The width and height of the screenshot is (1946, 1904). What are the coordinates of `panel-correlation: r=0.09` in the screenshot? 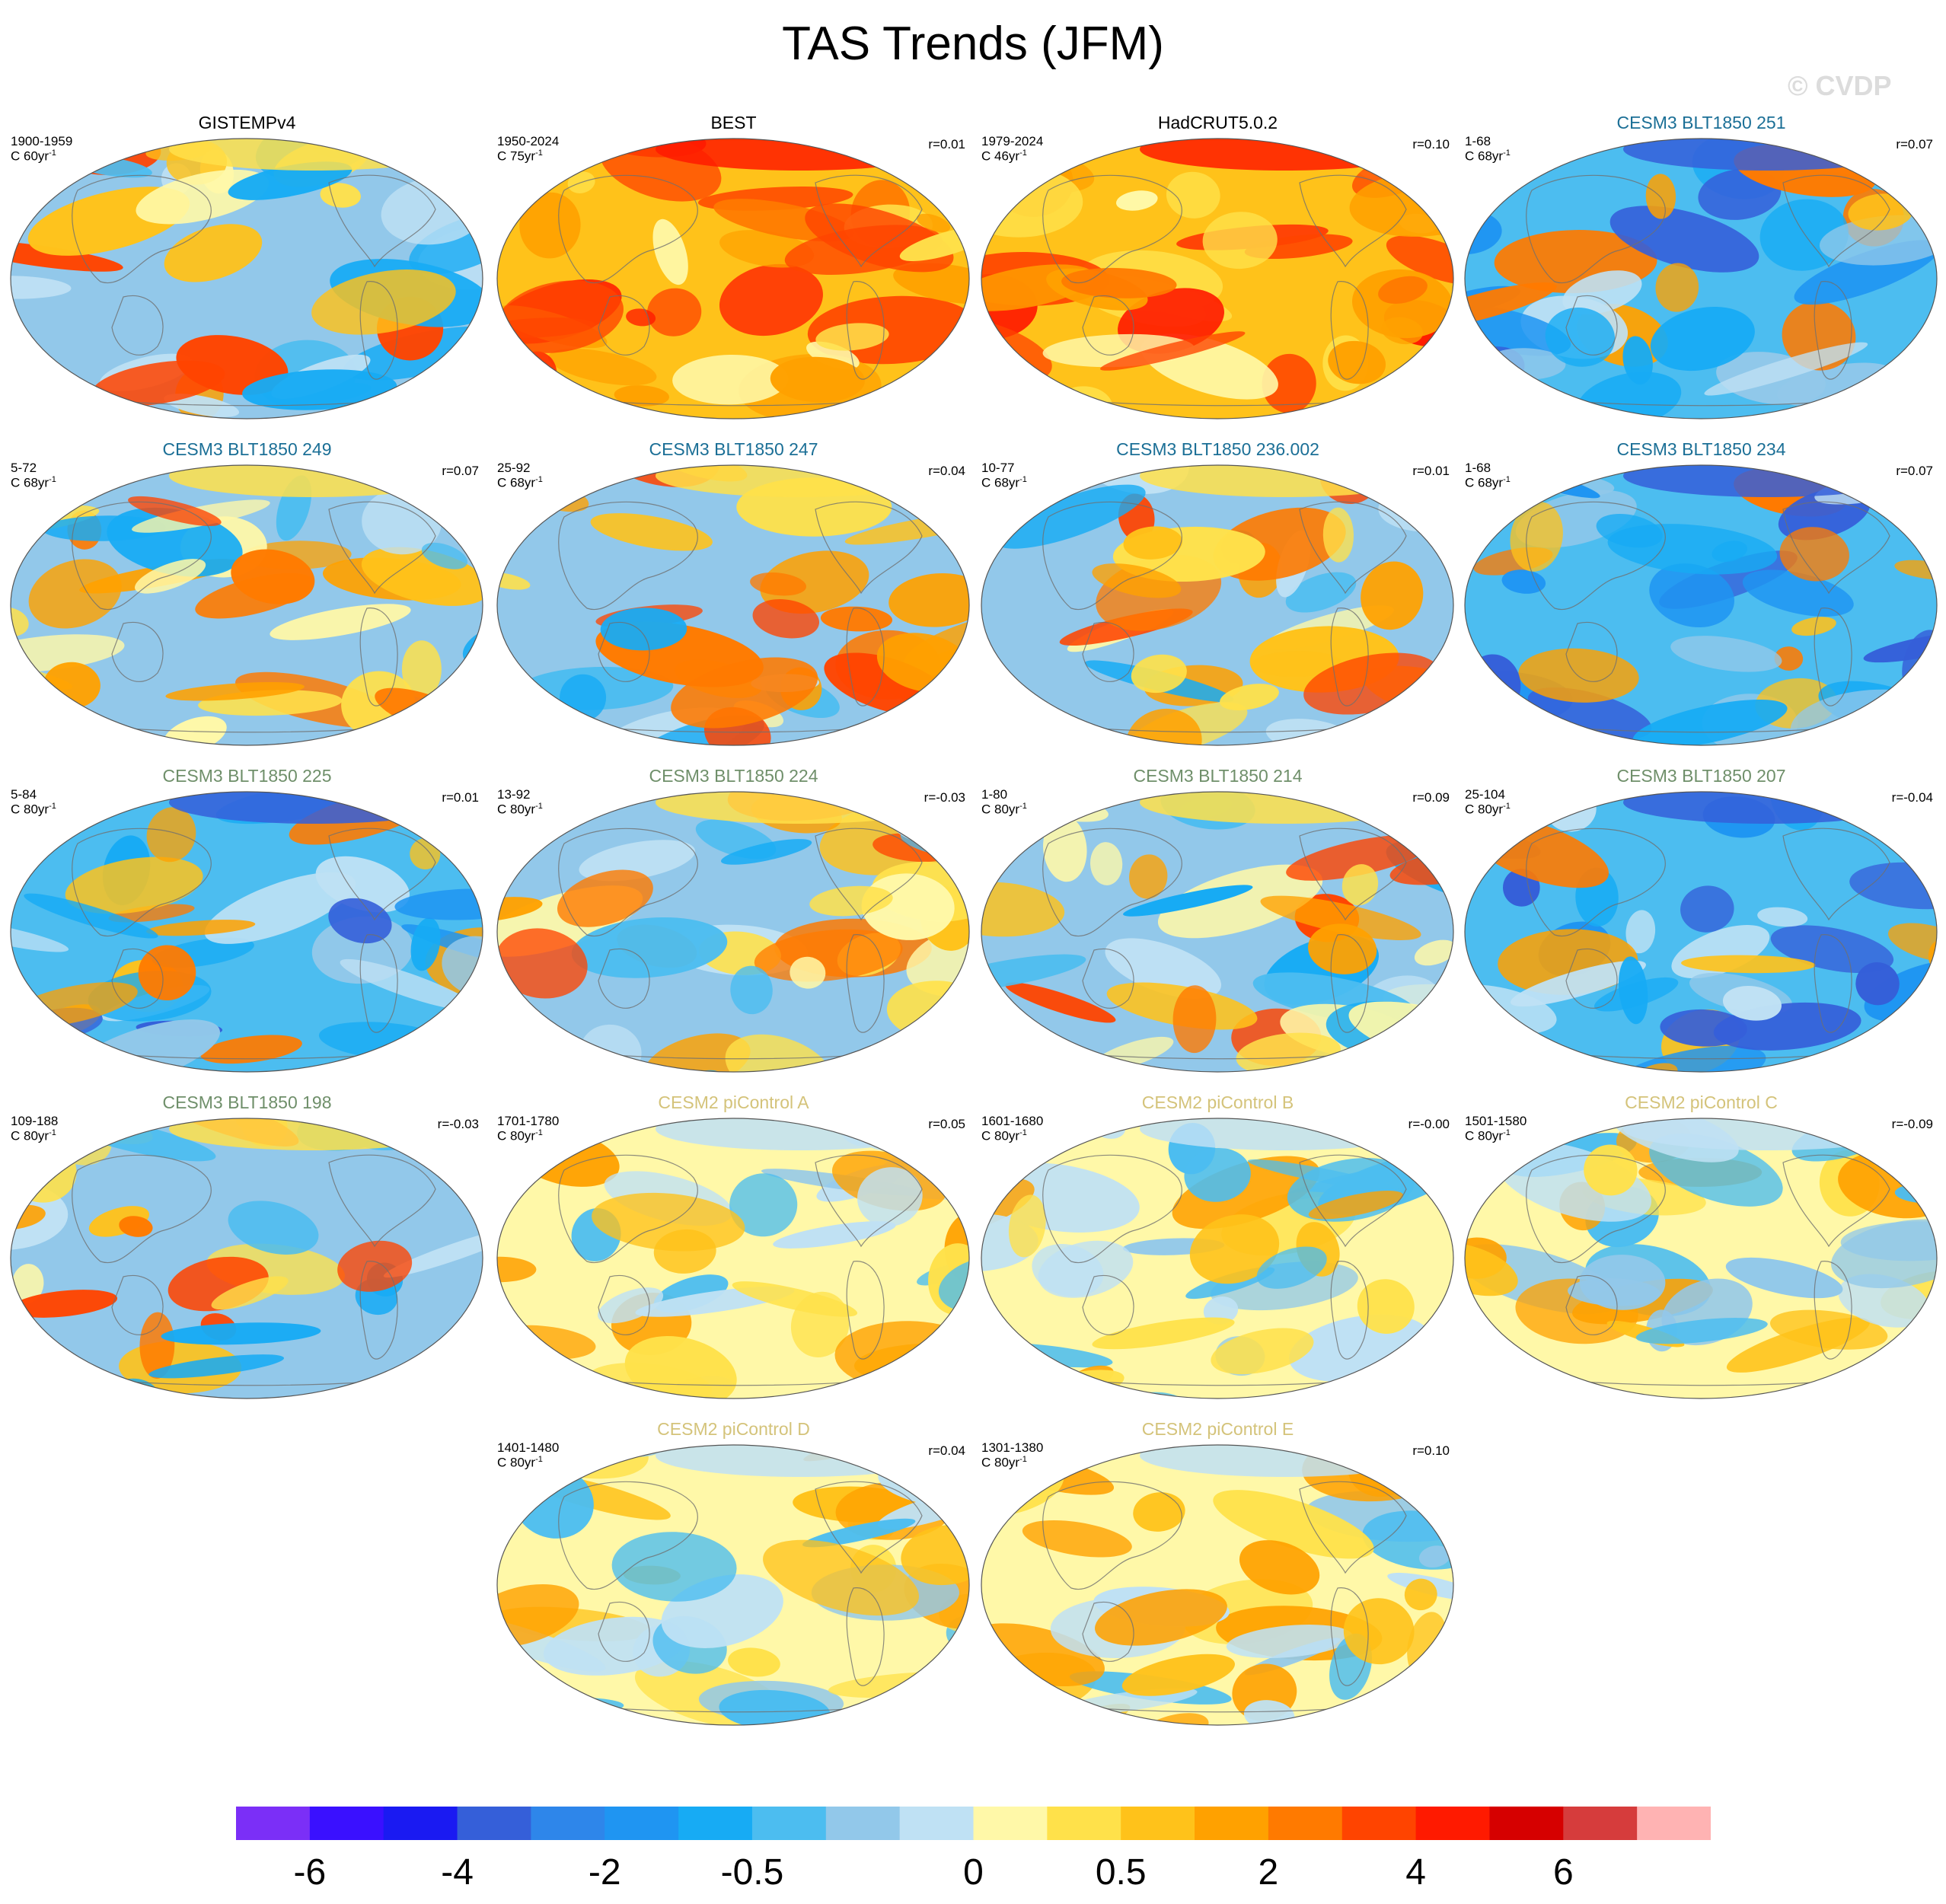 It's located at (1431, 798).